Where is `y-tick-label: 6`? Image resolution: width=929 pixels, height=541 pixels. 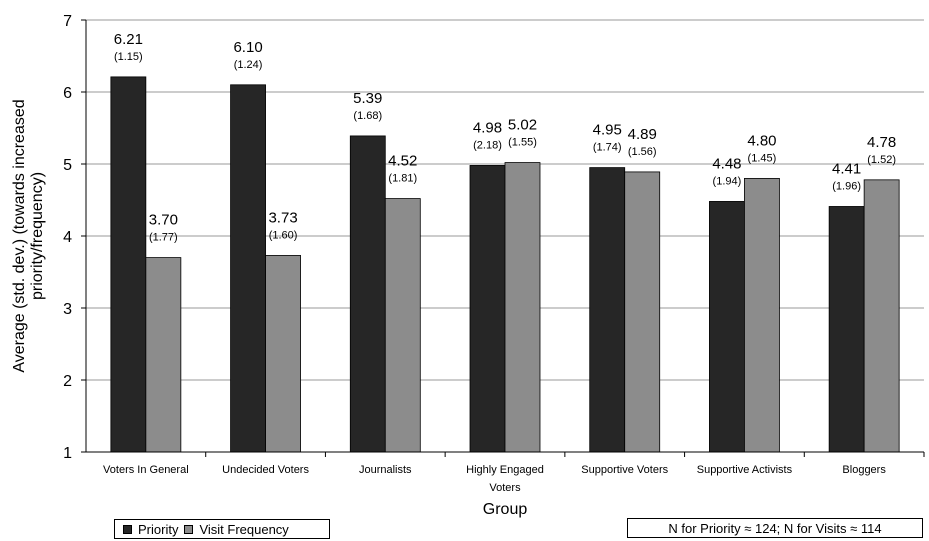 y-tick-label: 6 is located at coordinates (67, 93).